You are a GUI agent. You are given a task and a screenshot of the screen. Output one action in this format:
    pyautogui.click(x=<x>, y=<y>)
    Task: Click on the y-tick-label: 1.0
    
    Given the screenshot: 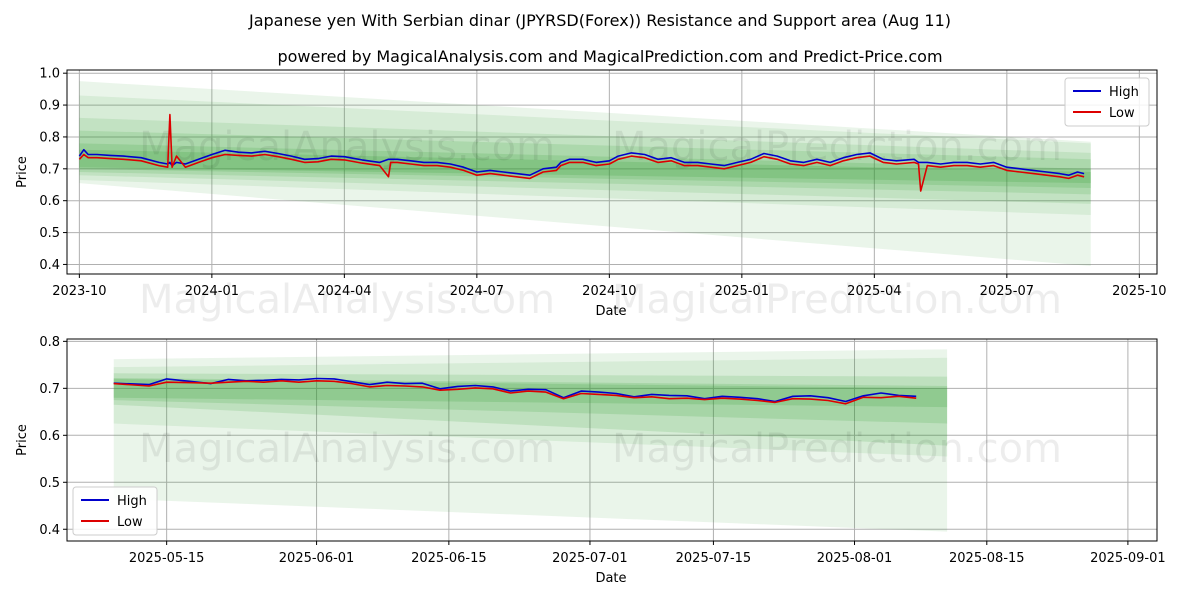 What is the action you would take?
    pyautogui.click(x=49, y=74)
    